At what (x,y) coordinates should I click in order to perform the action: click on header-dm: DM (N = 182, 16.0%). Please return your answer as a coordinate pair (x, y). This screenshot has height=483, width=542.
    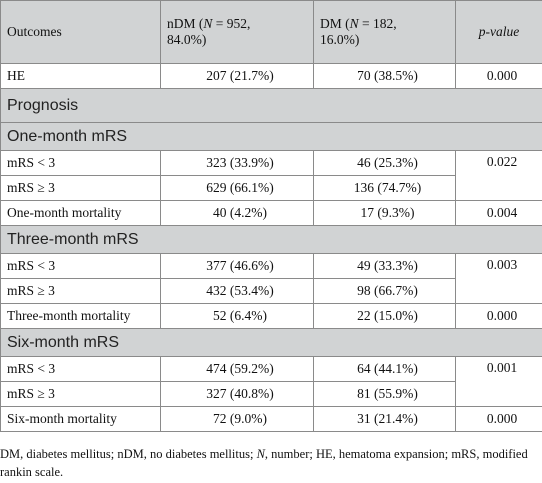
    Looking at the image, I should click on (384, 32).